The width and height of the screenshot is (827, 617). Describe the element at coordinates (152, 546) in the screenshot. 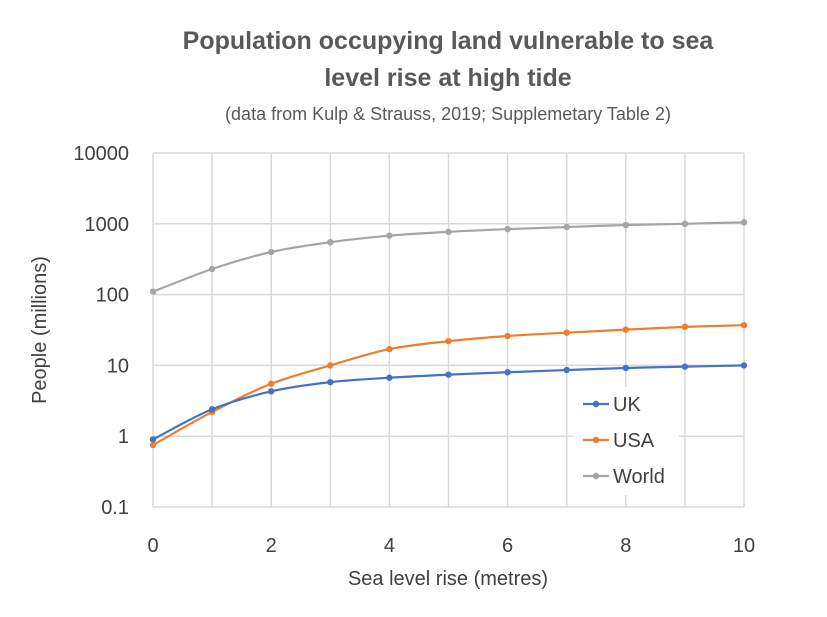

I see `x-tick-label: 0` at that location.